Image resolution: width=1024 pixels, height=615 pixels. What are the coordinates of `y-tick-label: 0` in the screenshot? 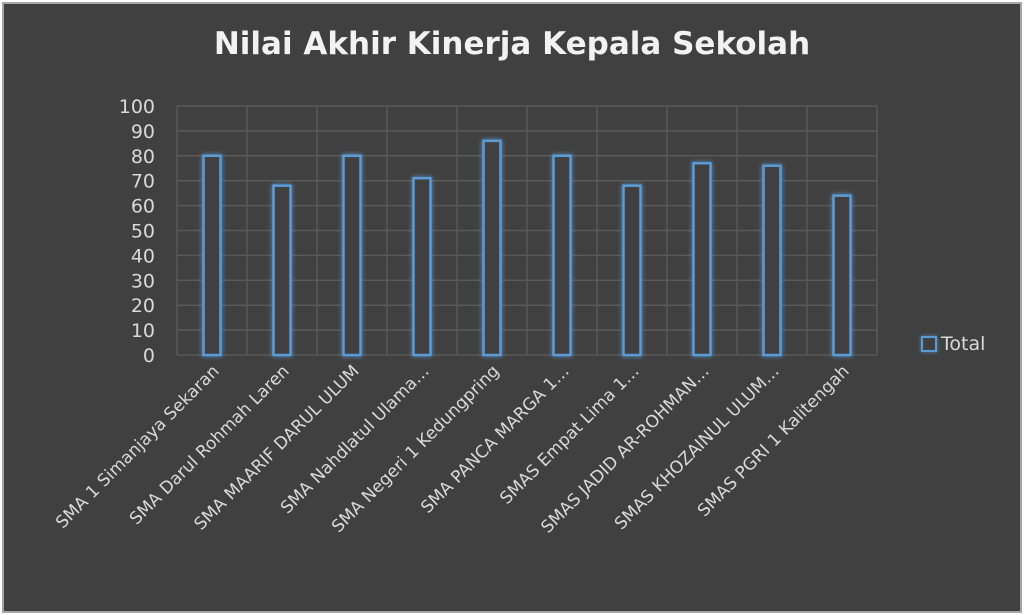 It's located at (149, 356).